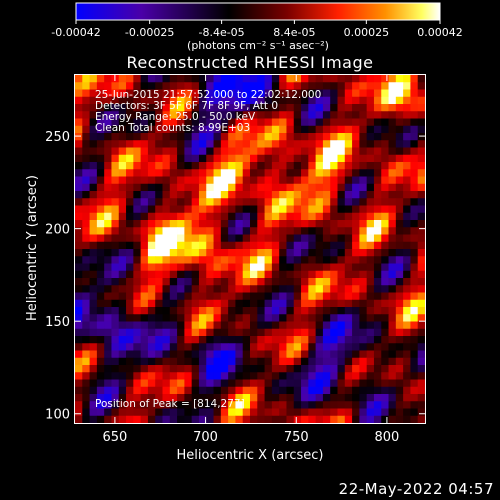 The image size is (500, 500). Describe the element at coordinates (75, 32) in the screenshot. I see `colorbar-tick-label: -0.00042` at that location.